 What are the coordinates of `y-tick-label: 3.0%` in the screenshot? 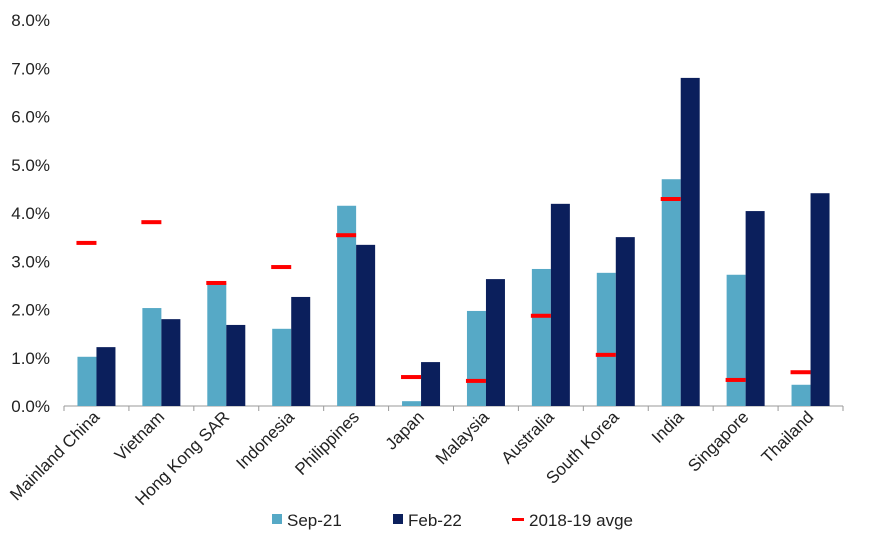 It's located at (30, 261).